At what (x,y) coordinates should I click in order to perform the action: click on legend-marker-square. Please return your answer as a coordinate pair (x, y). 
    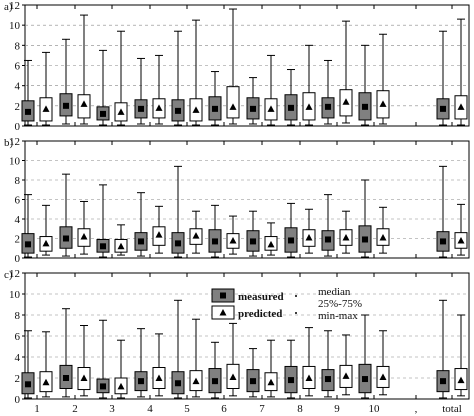
    Looking at the image, I should click on (223, 295).